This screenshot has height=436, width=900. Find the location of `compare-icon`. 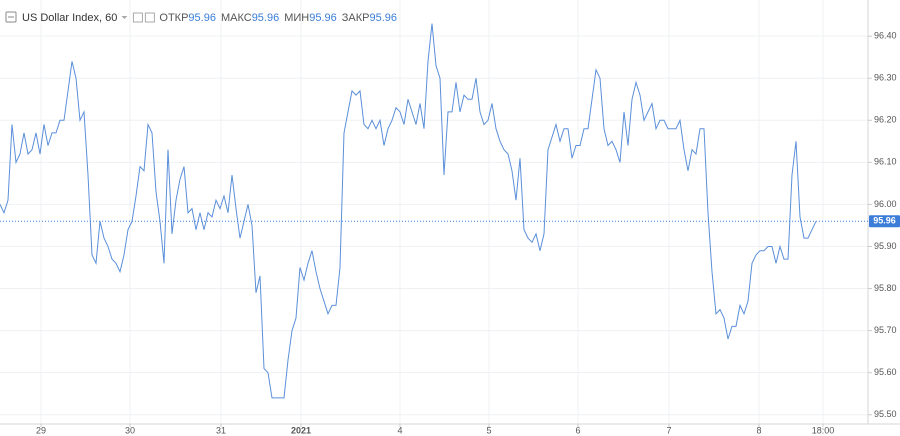

compare-icon is located at coordinates (149, 17).